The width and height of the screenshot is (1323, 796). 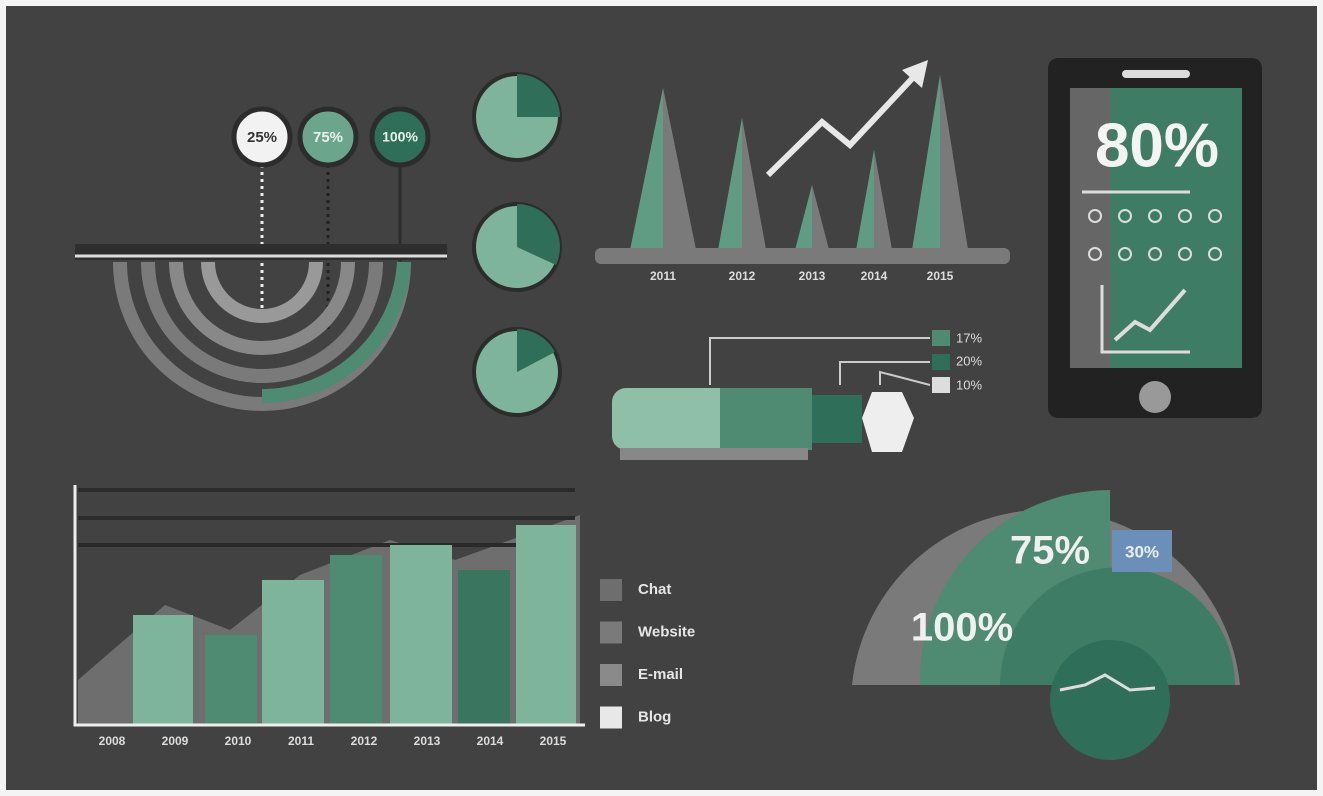 What do you see at coordinates (1155, 235) in the screenshot?
I see `people-icons` at bounding box center [1155, 235].